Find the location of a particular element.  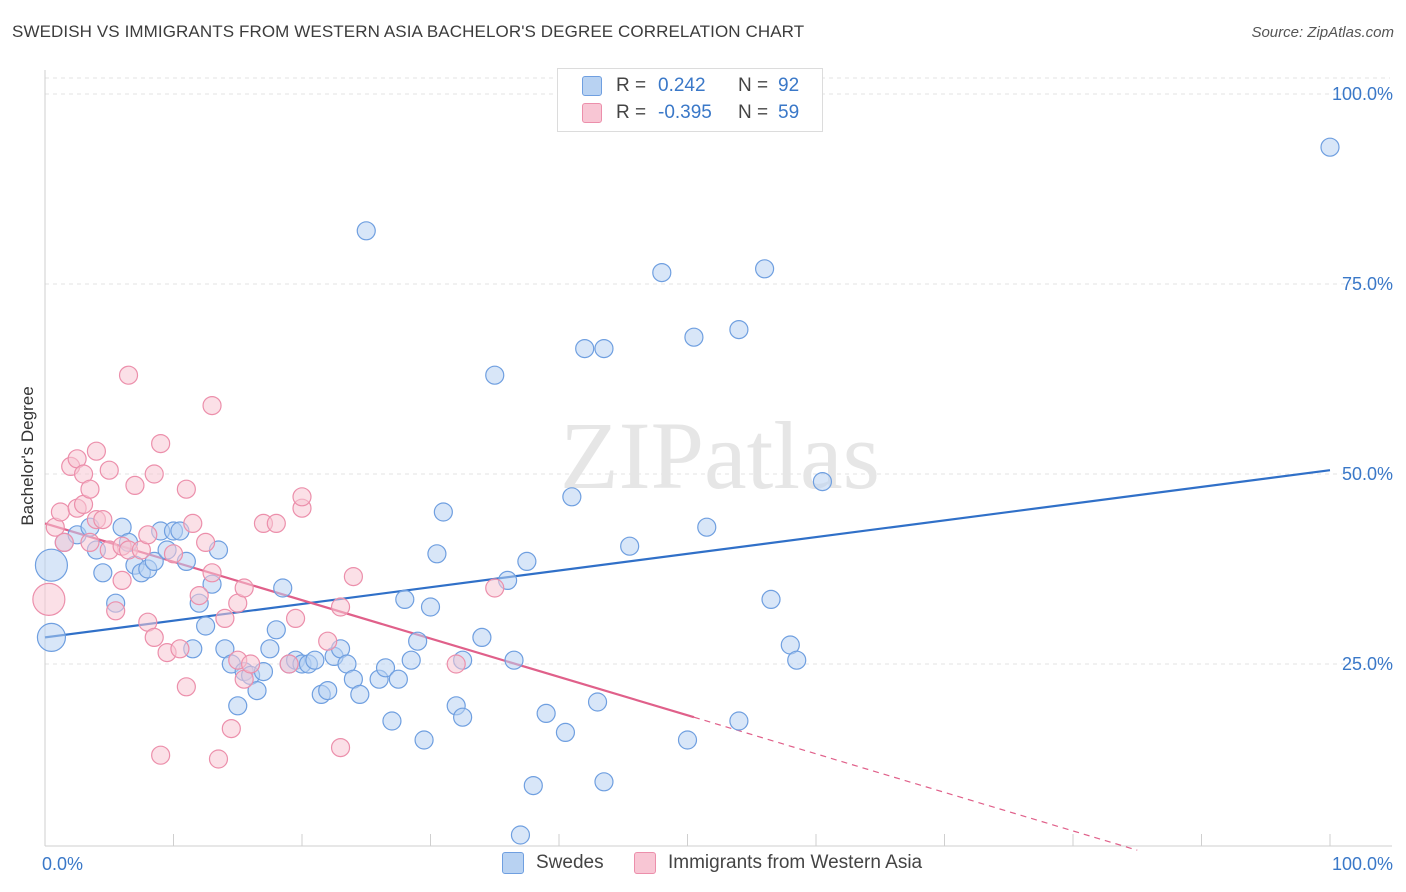

western-asia-label: Immigrants from Western Asia is located at coordinates (795, 862).